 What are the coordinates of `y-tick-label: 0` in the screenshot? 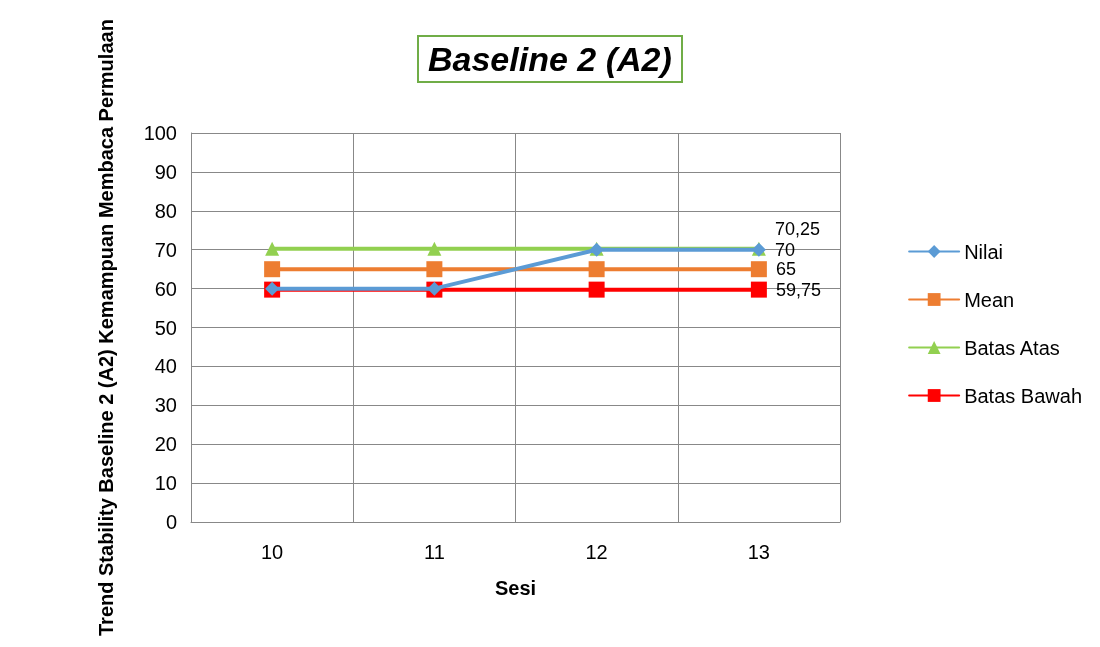 It's located at (171, 522).